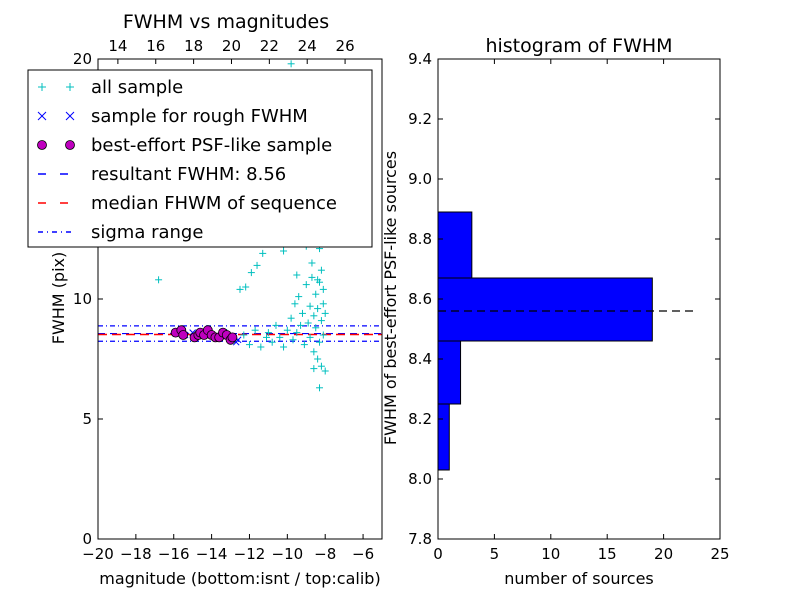 This screenshot has width=800, height=600. Describe the element at coordinates (238, 340) in the screenshot. I see `rough-fwhm-point-b` at that location.